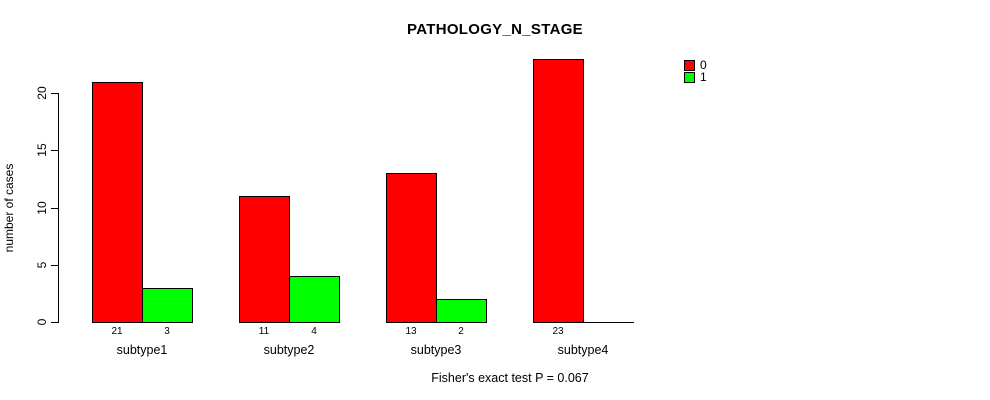 The height and width of the screenshot is (400, 990). Describe the element at coordinates (264, 331) in the screenshot. I see `bar-value-label: 11` at that location.